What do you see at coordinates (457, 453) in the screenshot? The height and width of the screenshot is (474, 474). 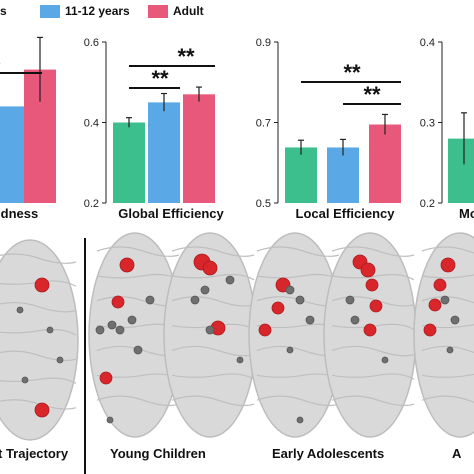 I see `brain-label-adult: A` at bounding box center [457, 453].